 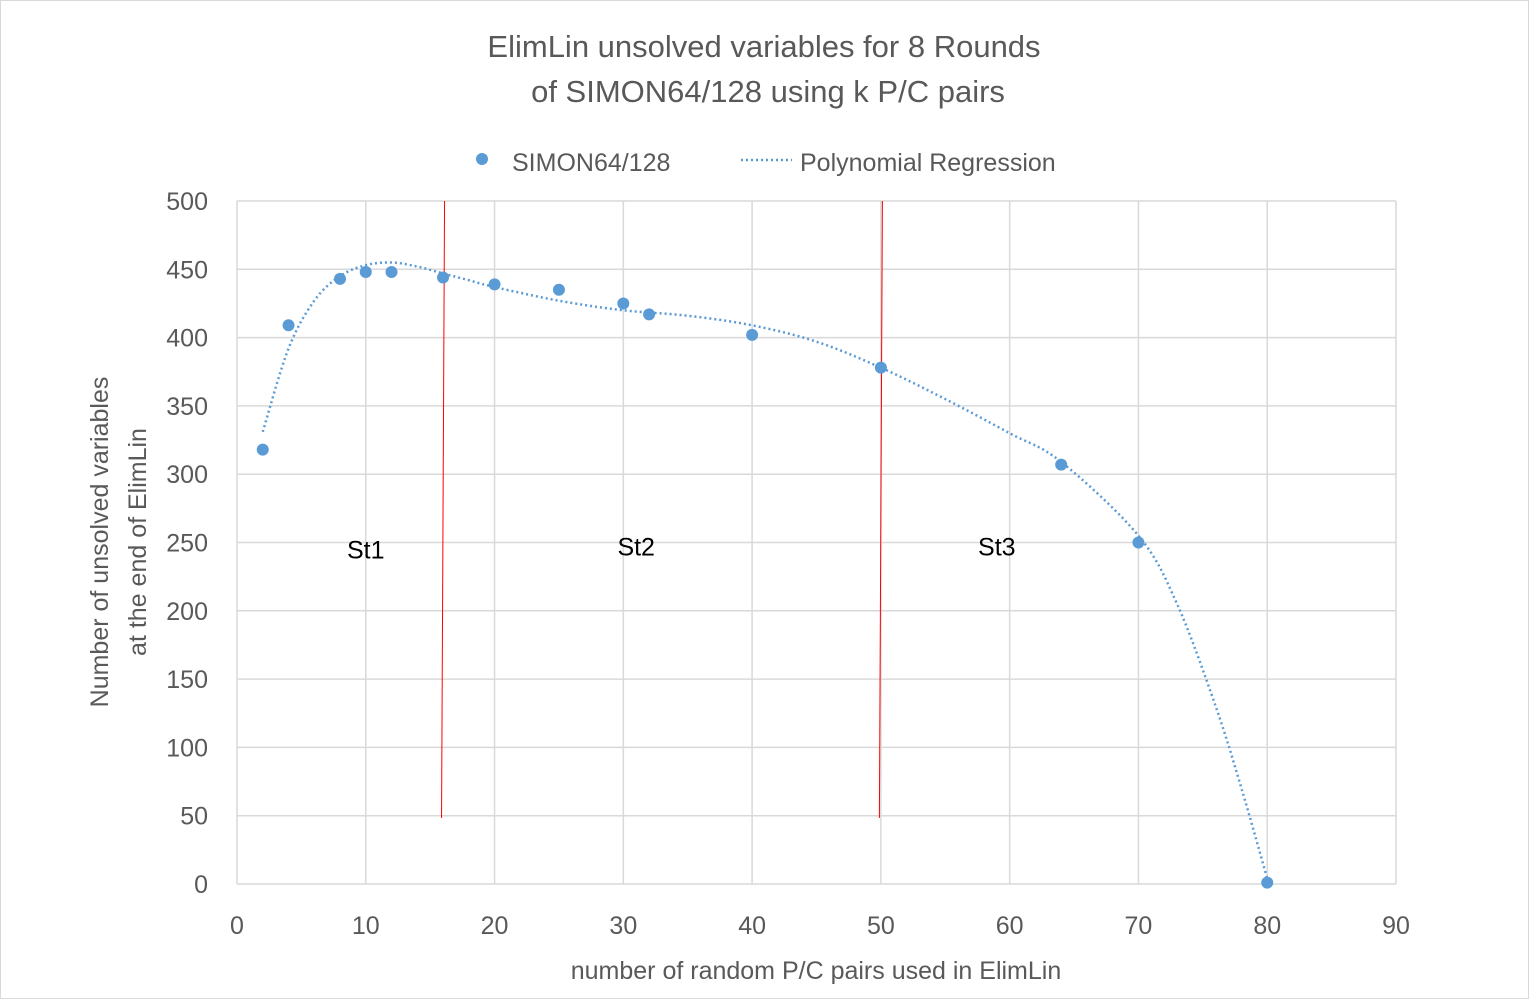 What do you see at coordinates (194, 817) in the screenshot?
I see `y-tick-label: 50` at bounding box center [194, 817].